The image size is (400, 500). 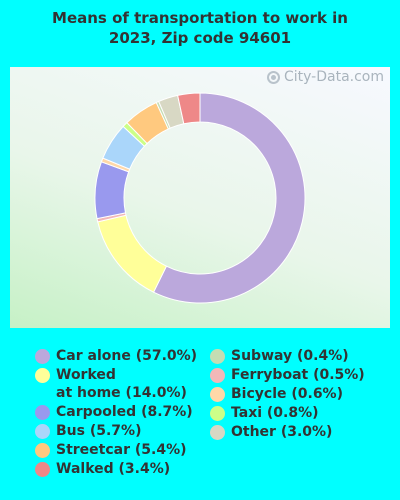 What do you see at coordinates (275, 413) in the screenshot?
I see `legend-label: Taxi (0.8%)` at bounding box center [275, 413].